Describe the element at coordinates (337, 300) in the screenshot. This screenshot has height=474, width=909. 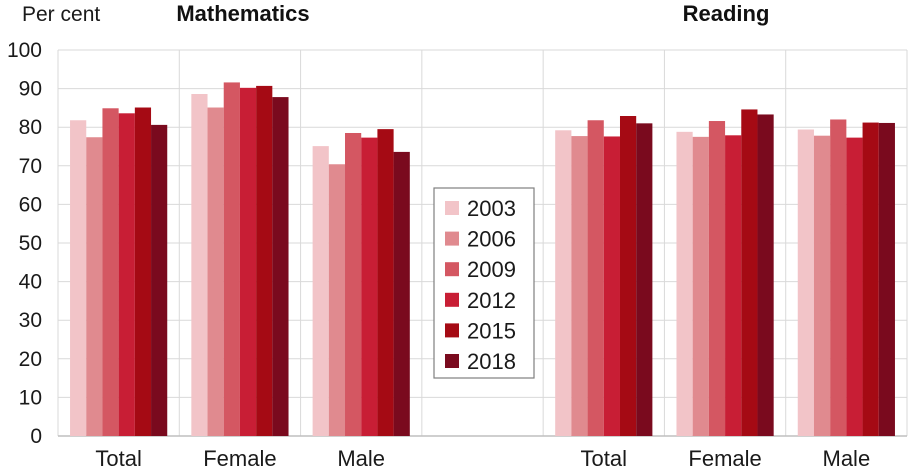
I see `bar-mathematics-male-2006` at that location.